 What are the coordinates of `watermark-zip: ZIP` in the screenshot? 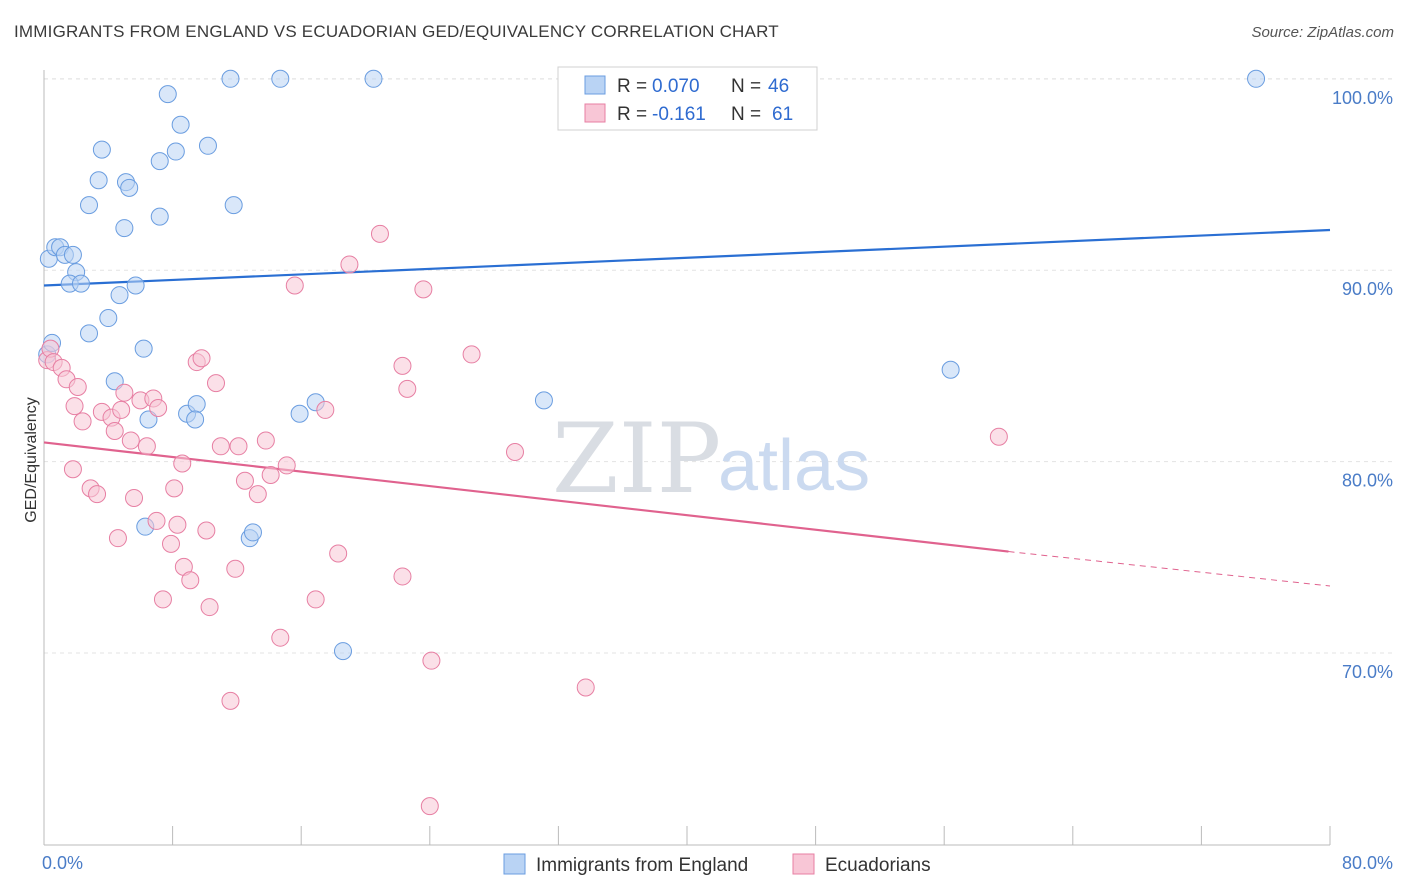 It's located at (636, 459).